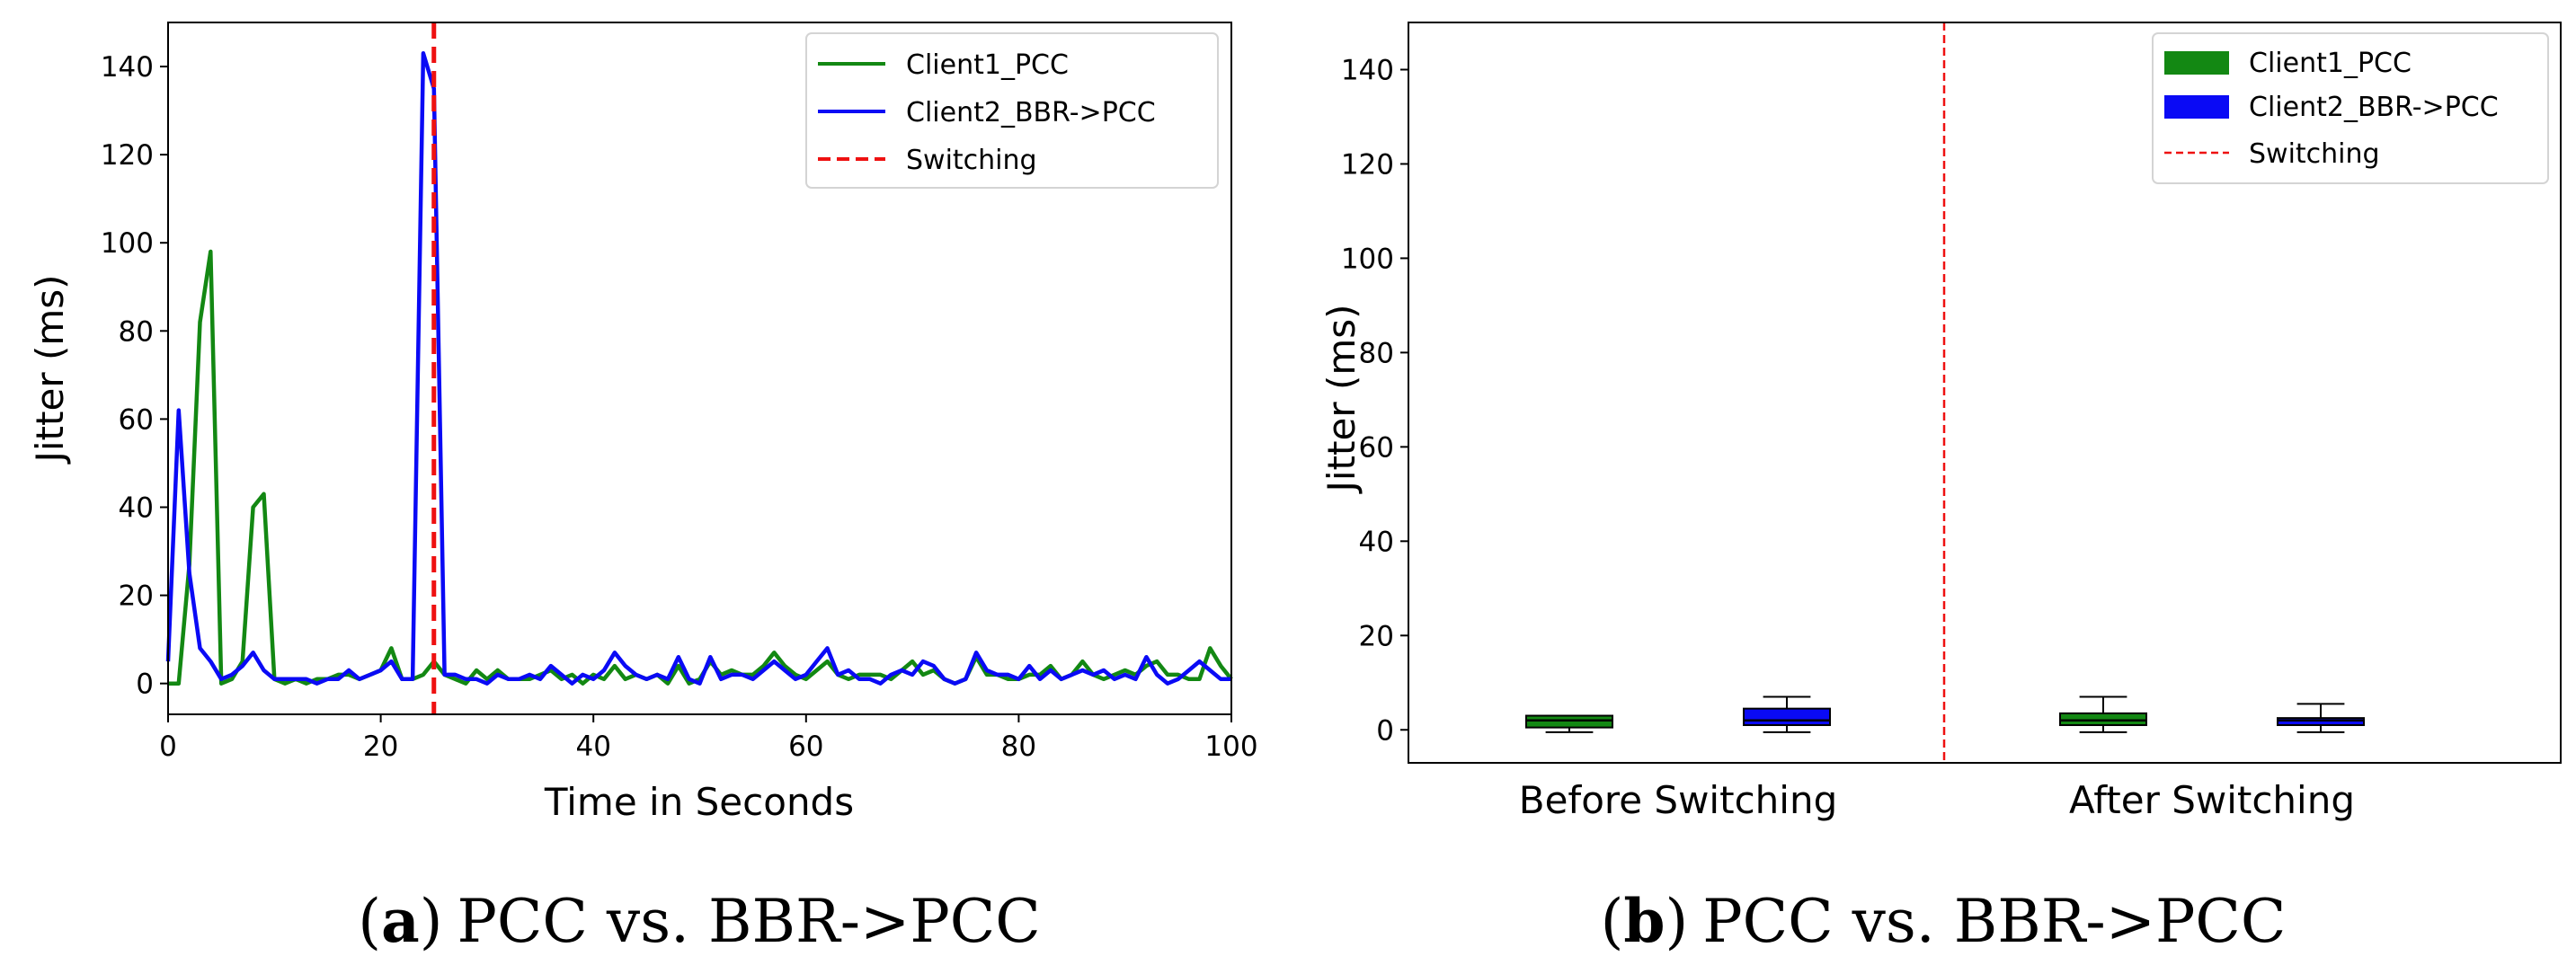 Image resolution: width=2576 pixels, height=974 pixels. I want to click on panel-a-y-ticks: 0 20 40 60 80 100 120 140, so click(134, 376).